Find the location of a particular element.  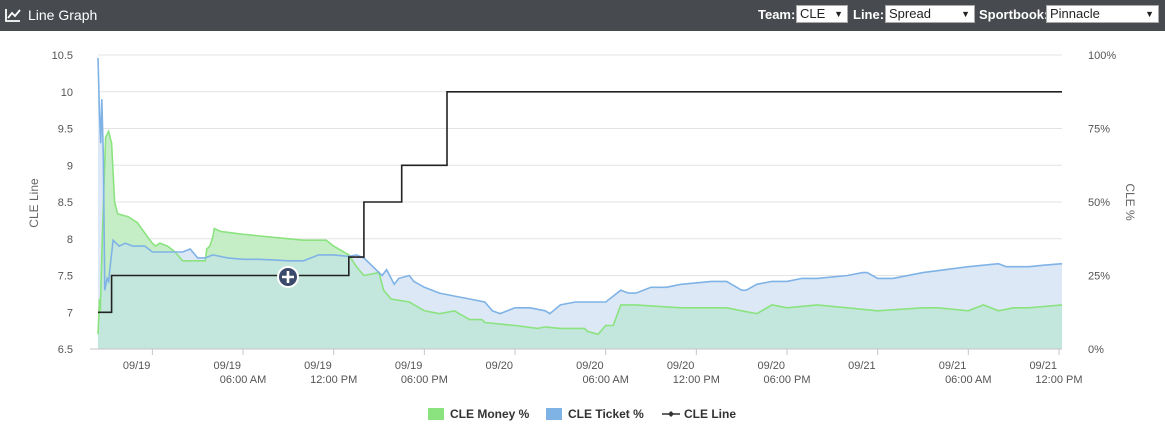

y-right-tick-label: 100% is located at coordinates (1102, 56).